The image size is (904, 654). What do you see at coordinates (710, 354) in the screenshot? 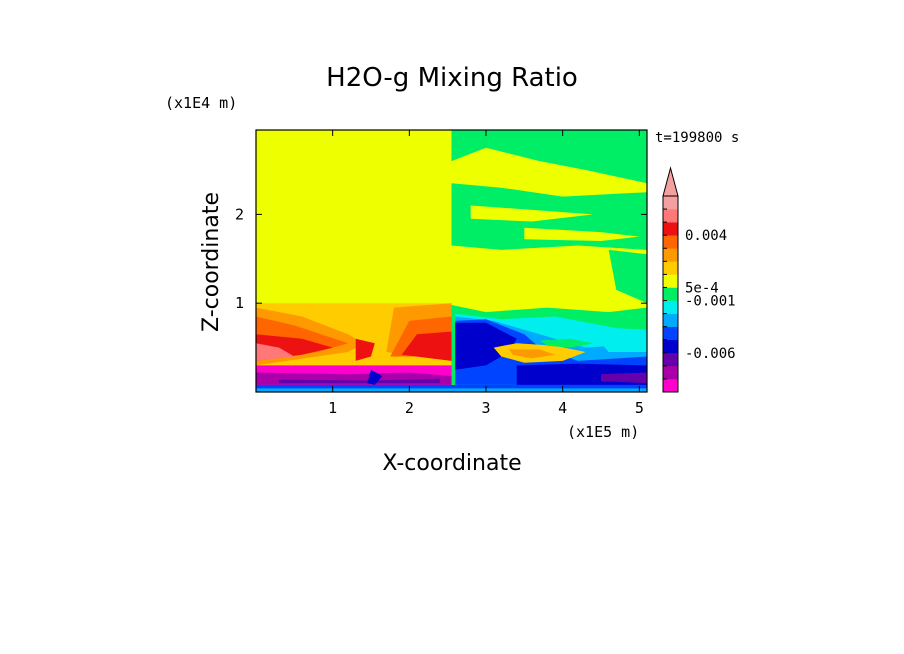
I see `colorbar-label: -0.006` at bounding box center [710, 354].